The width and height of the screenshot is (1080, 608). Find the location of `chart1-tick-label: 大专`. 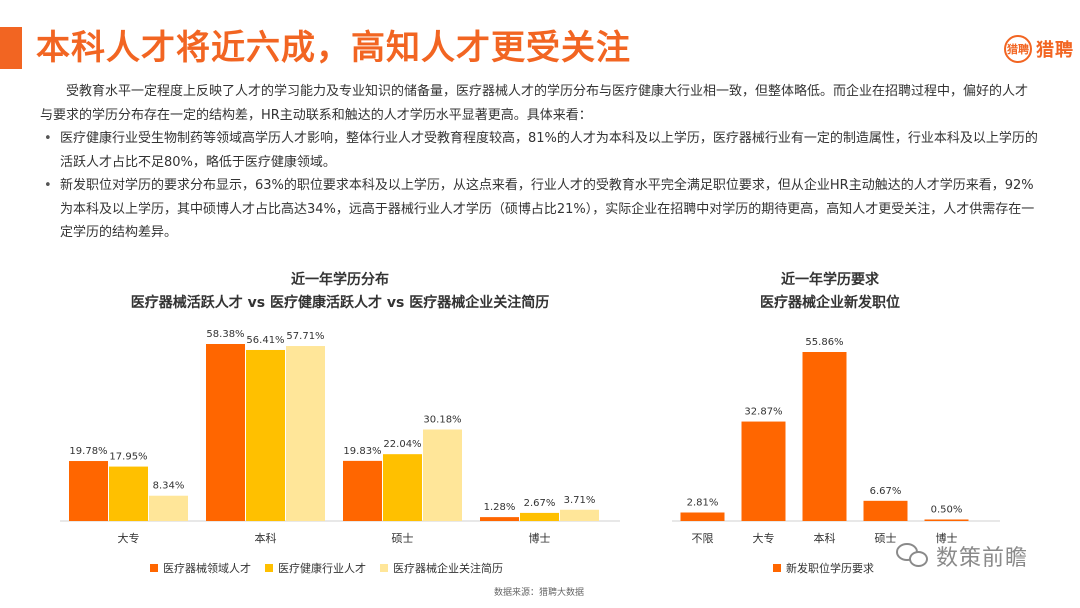

chart1-tick-label: 大专 is located at coordinates (129, 538).